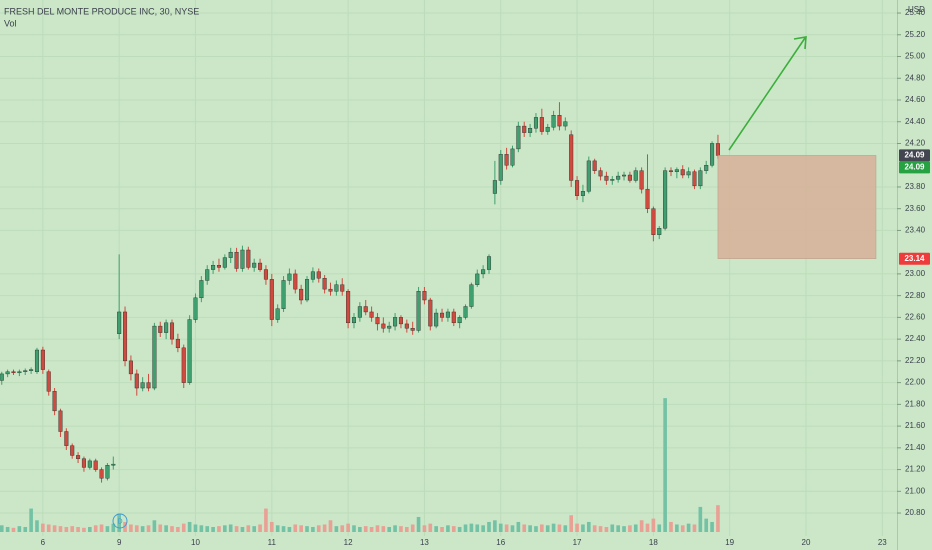 The image size is (932, 550). Describe the element at coordinates (797, 207) in the screenshot. I see `position-box` at that location.